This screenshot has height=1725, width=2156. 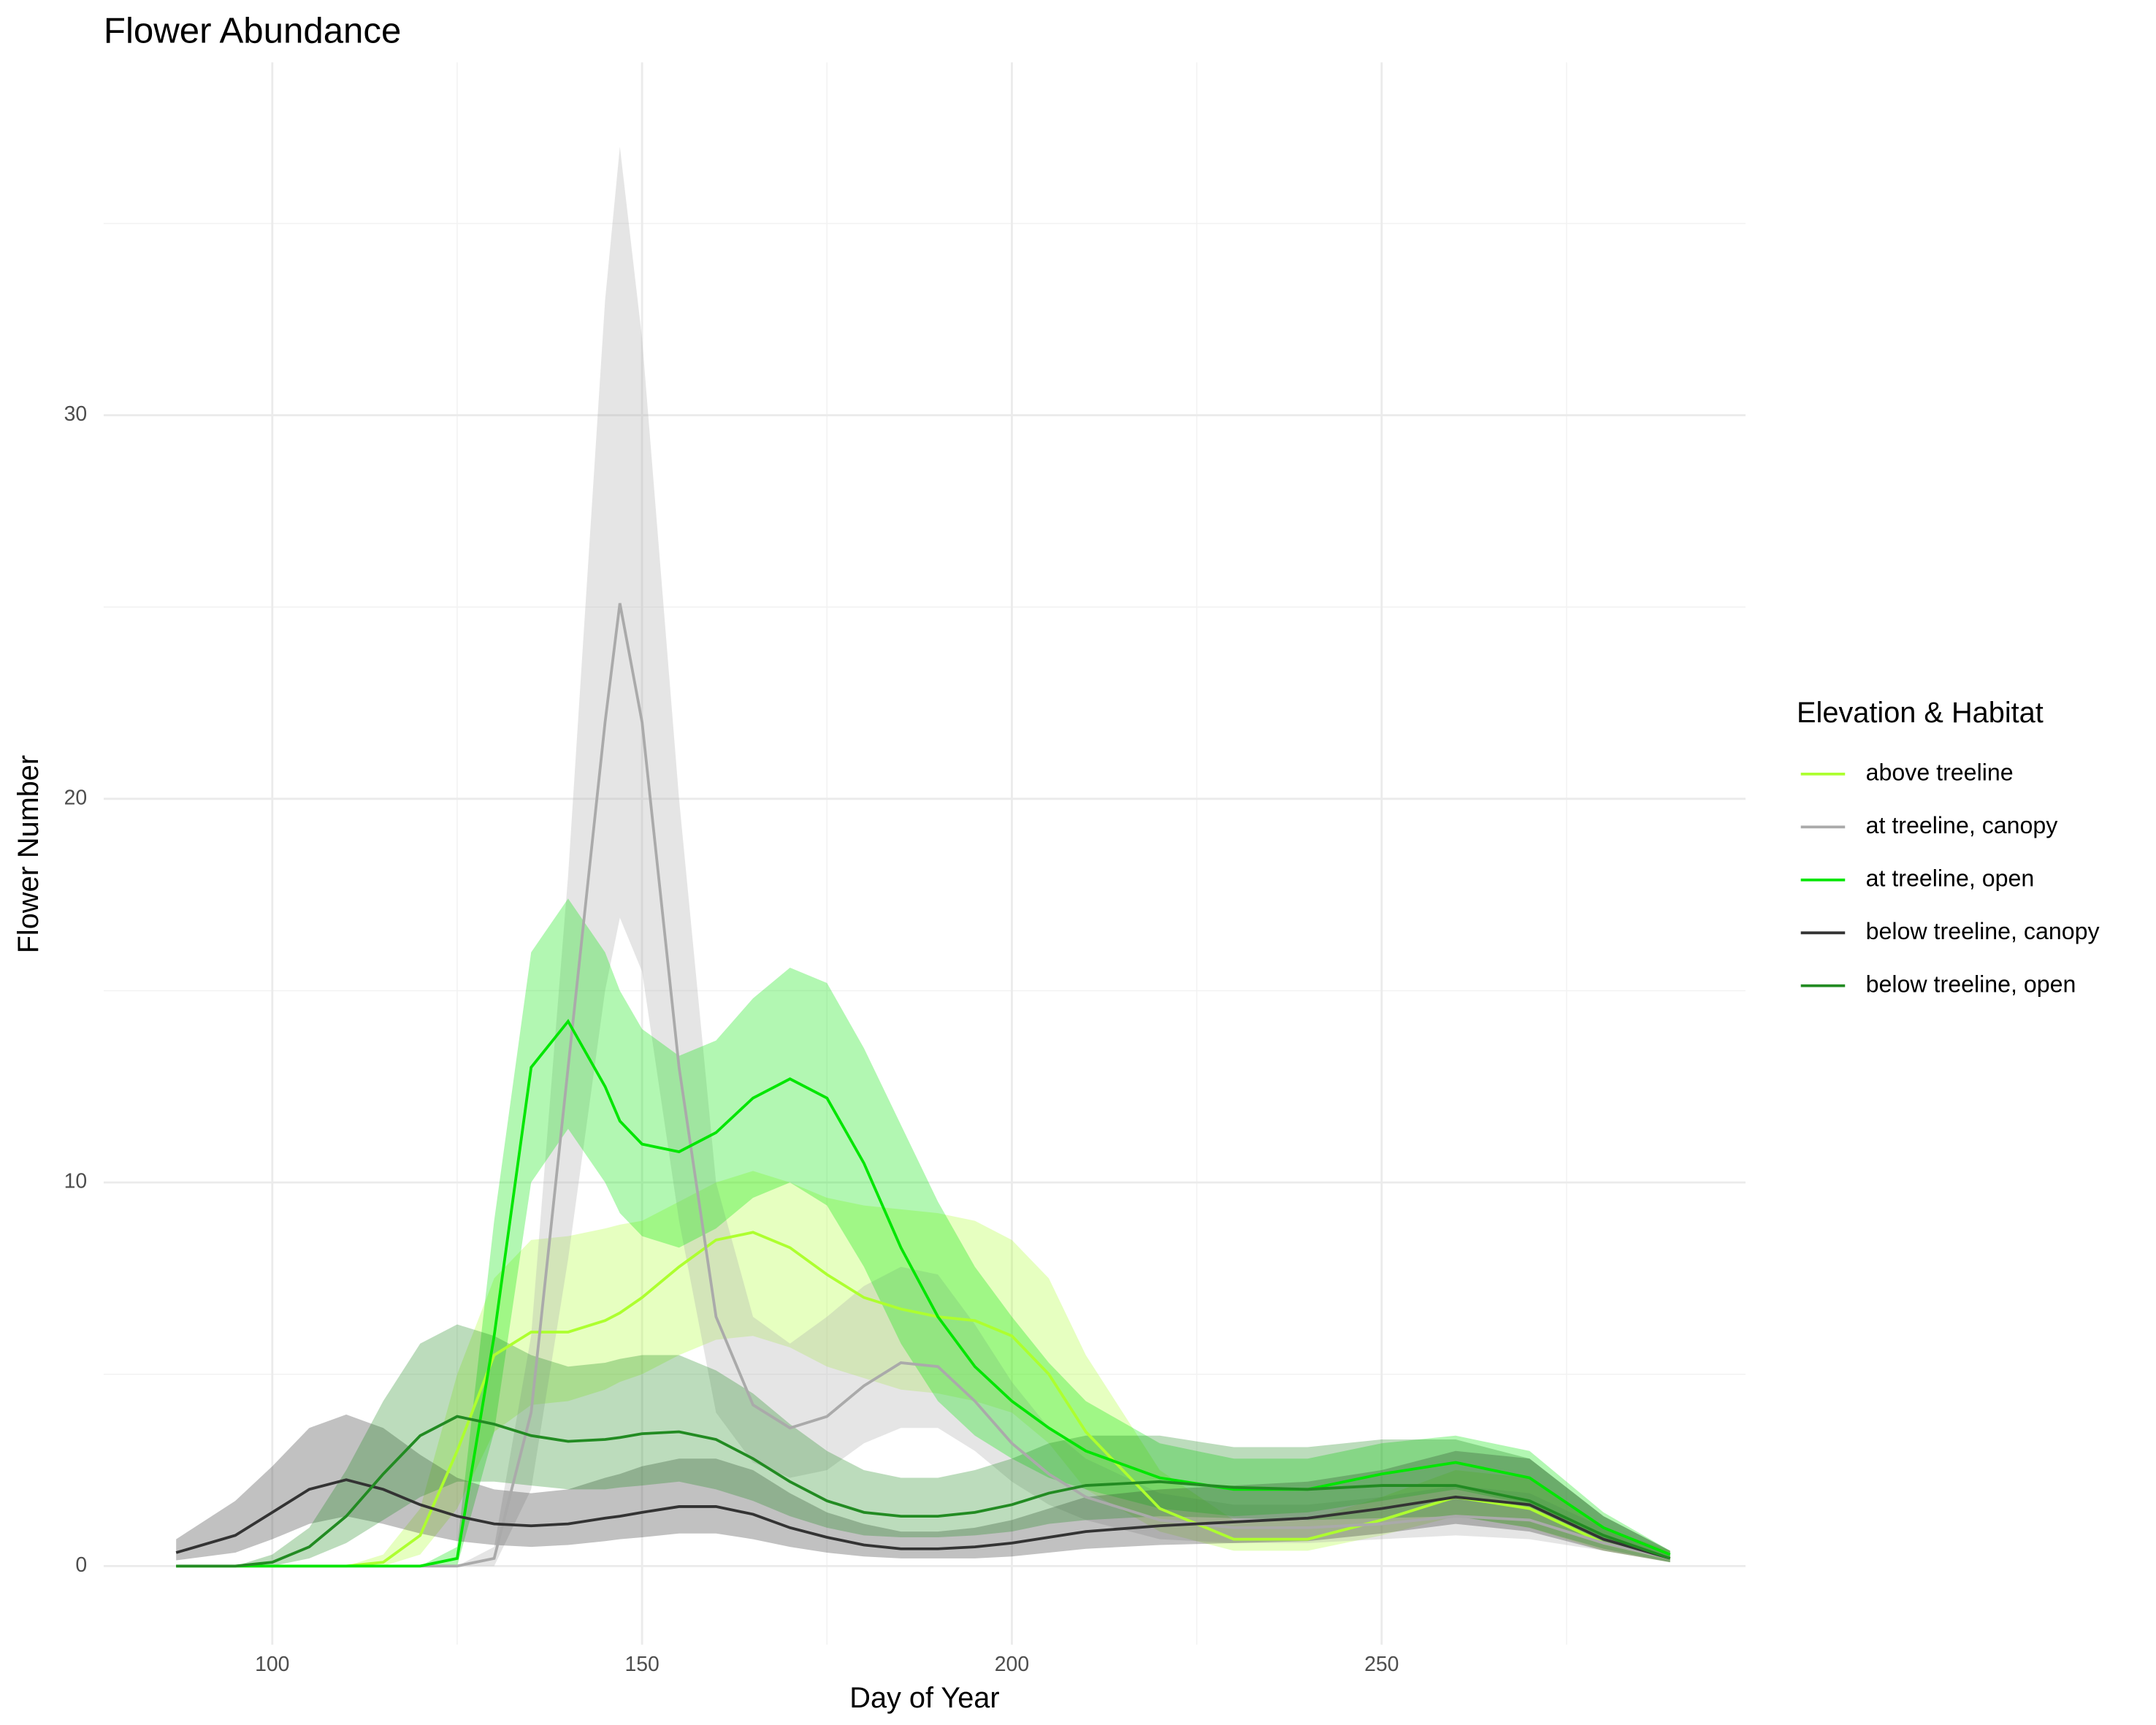 I want to click on legend-label: at treeline, open, so click(x=1951, y=878).